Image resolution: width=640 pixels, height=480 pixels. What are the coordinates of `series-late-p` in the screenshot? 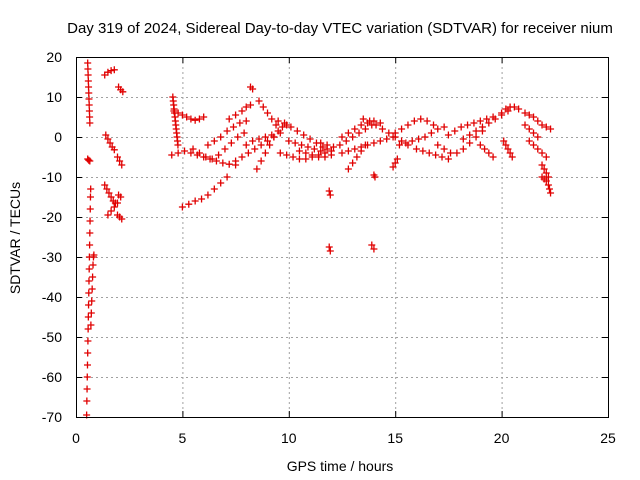 It's located at (549, 189).